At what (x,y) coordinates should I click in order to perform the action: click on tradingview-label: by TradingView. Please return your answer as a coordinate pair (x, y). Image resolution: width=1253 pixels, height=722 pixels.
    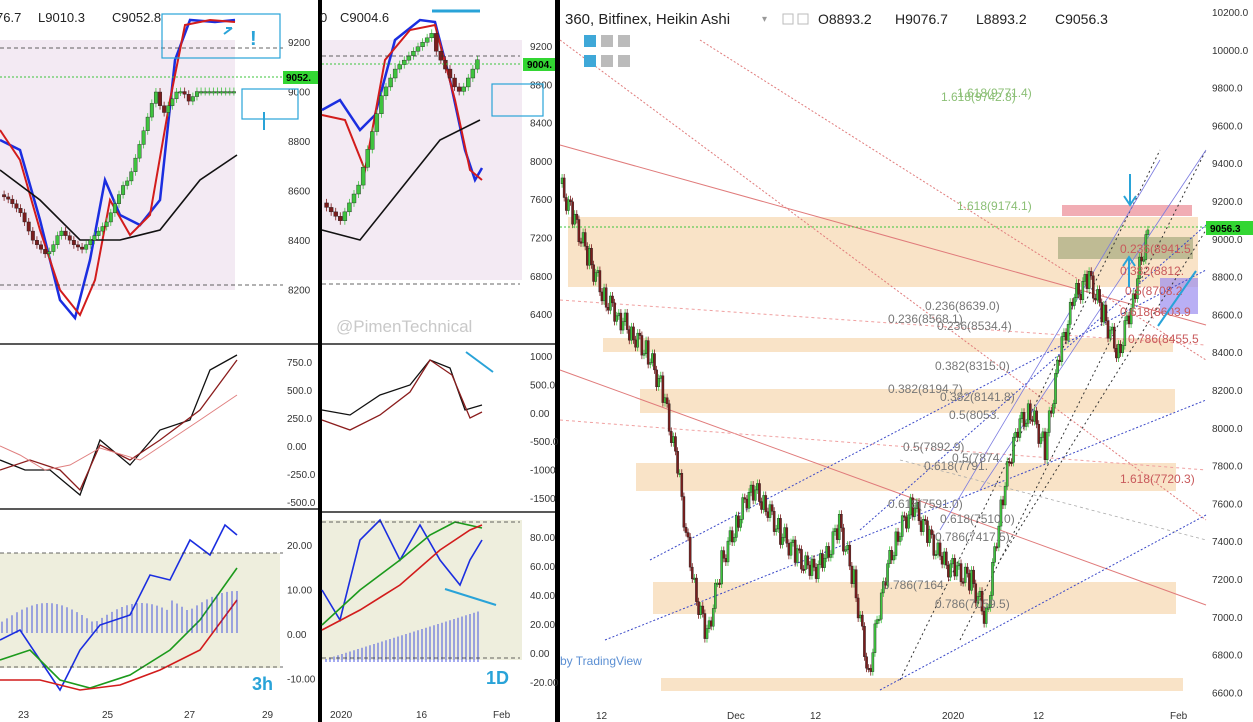
    Looking at the image, I should click on (601, 661).